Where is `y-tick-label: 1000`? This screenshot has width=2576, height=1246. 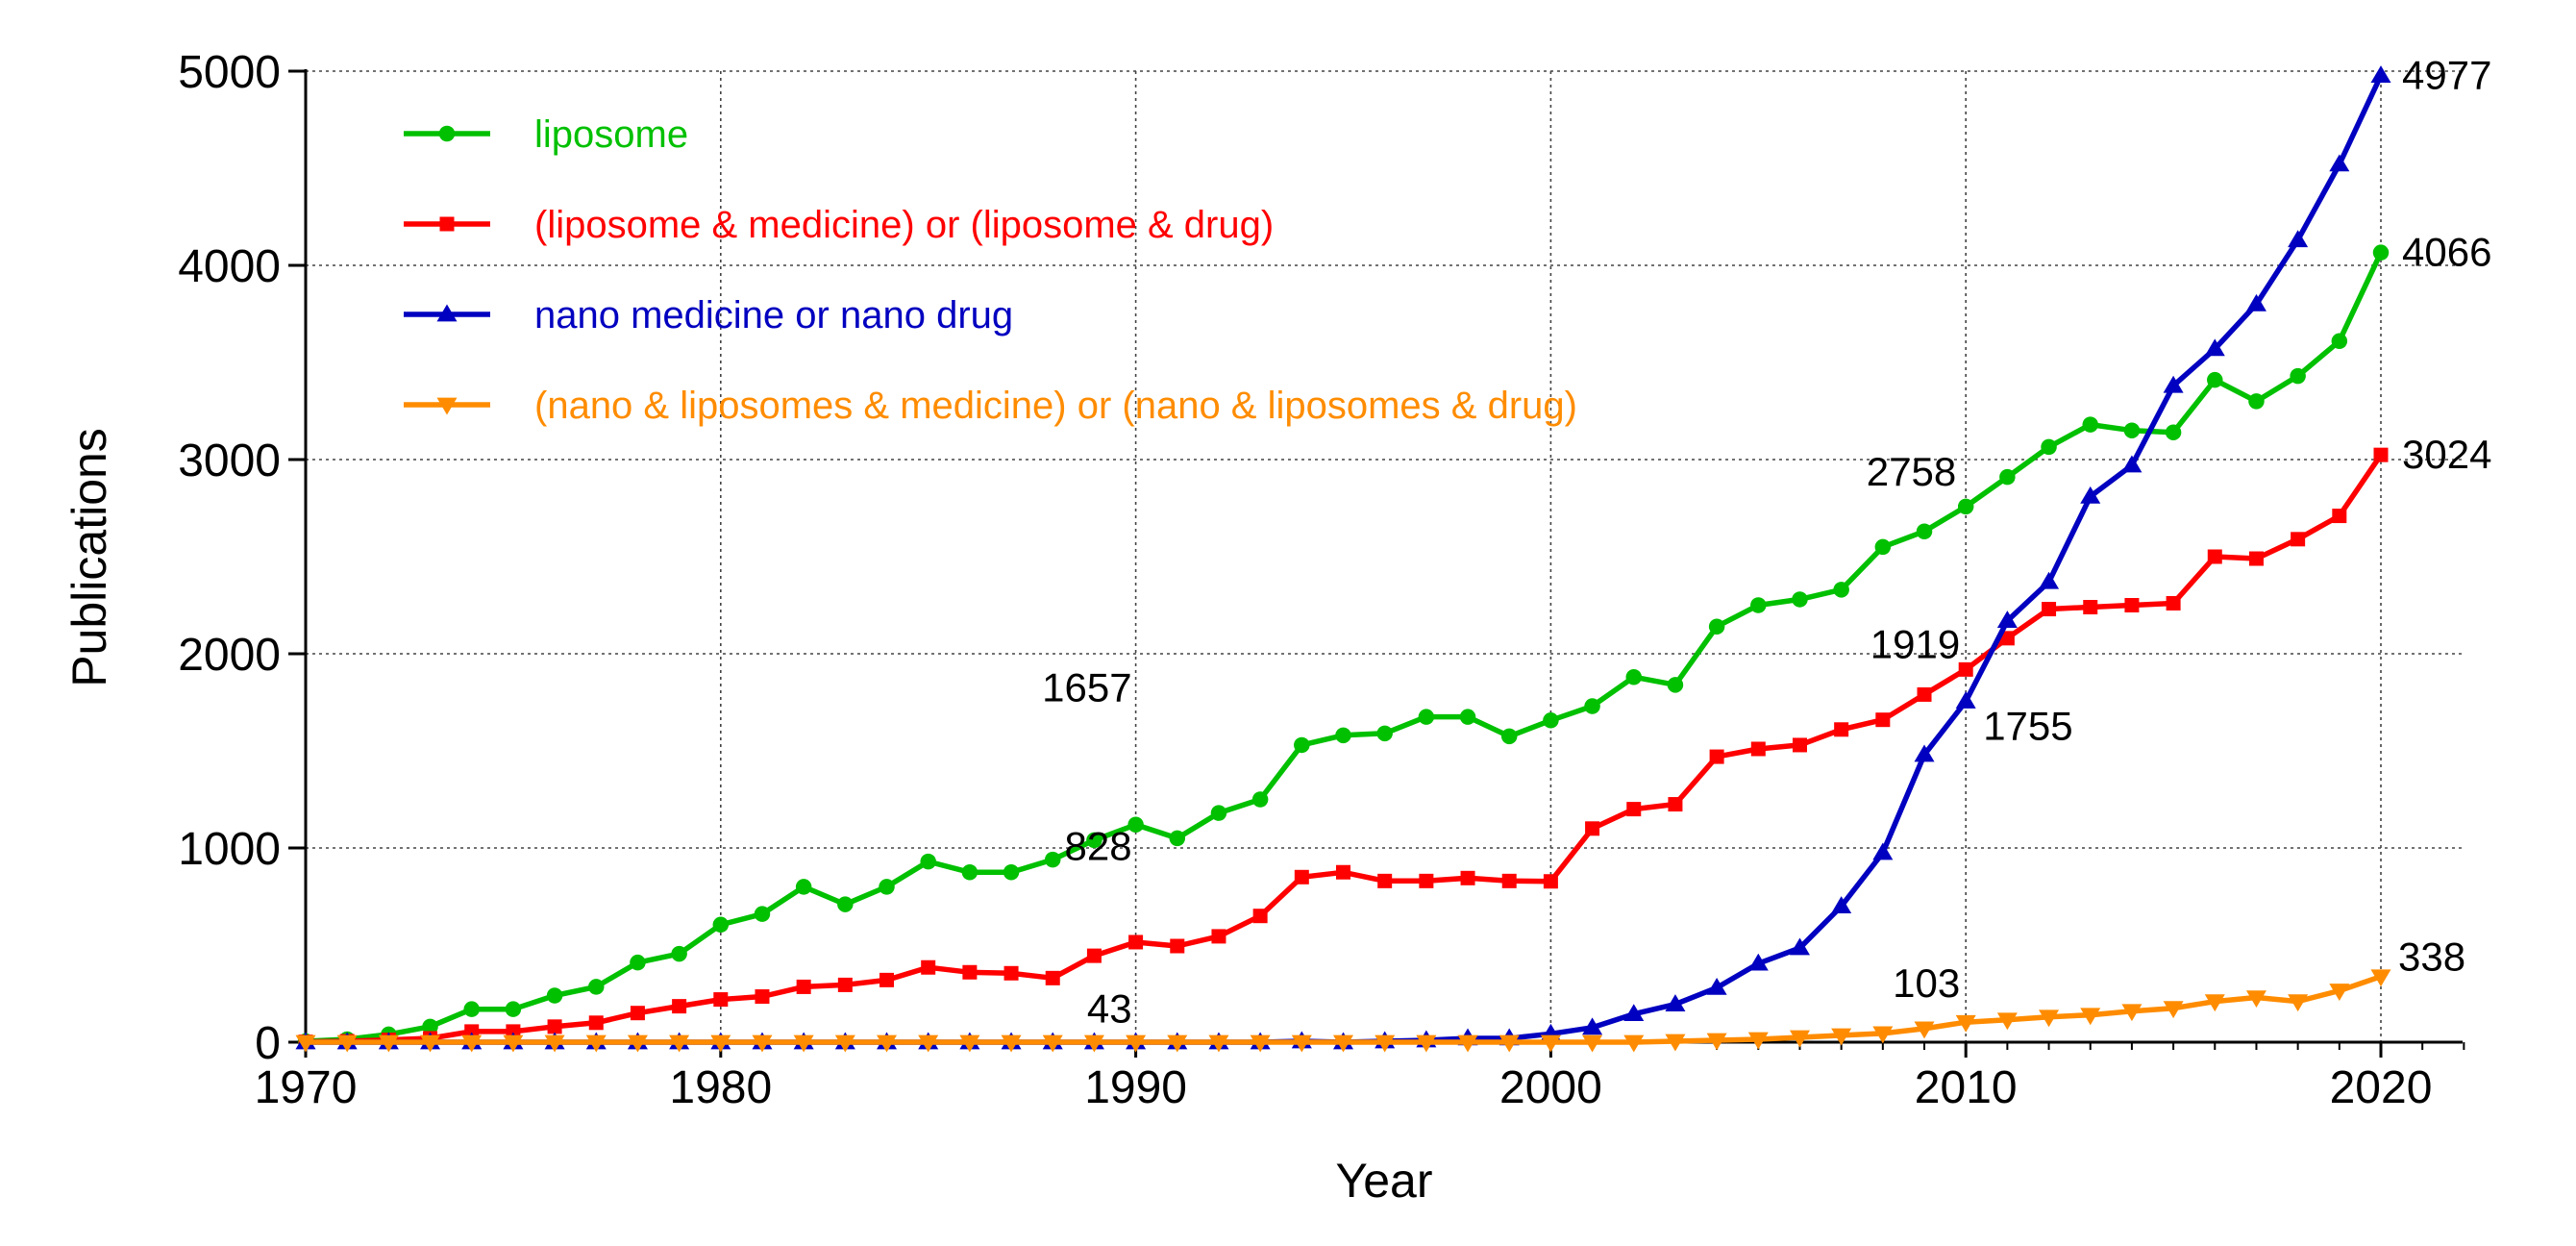
y-tick-label: 1000 is located at coordinates (230, 849).